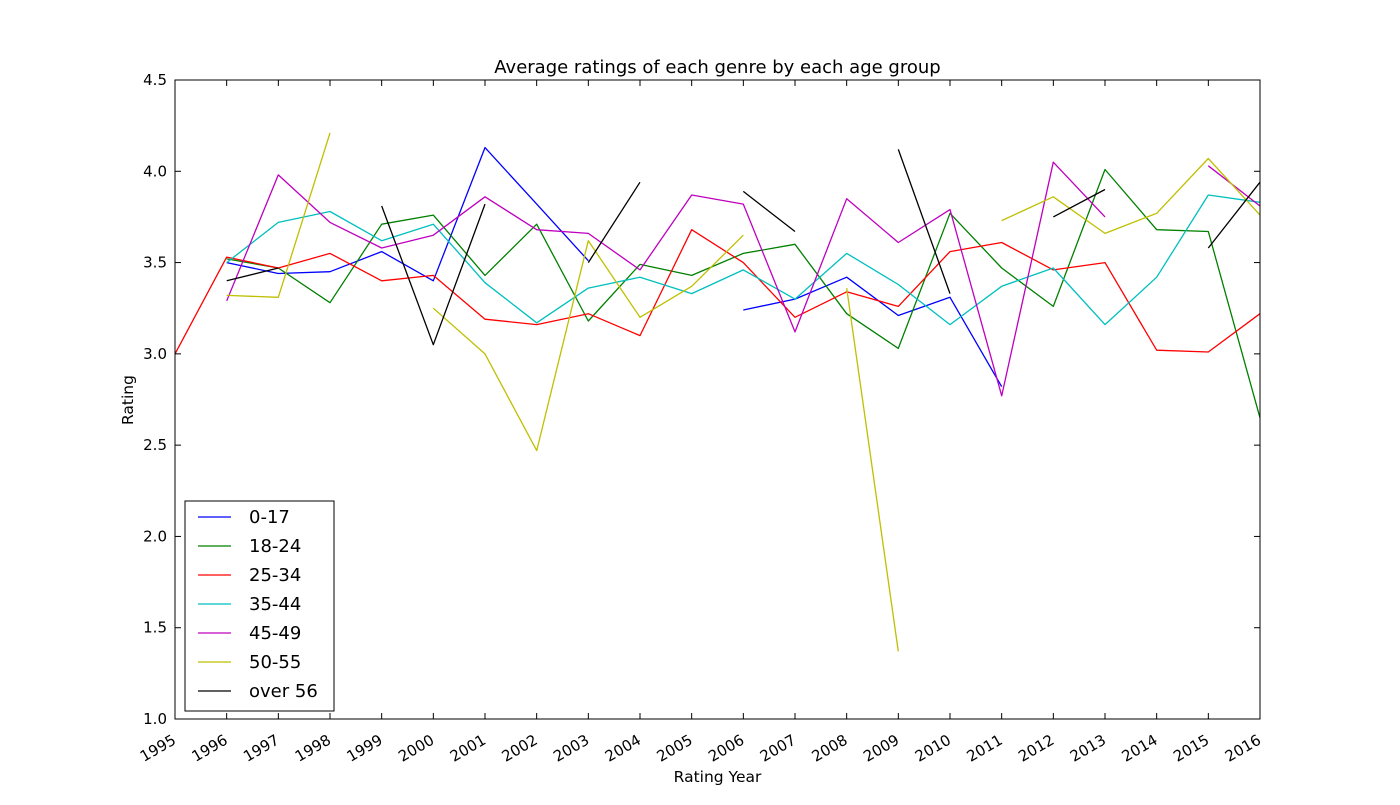  What do you see at coordinates (210, 748) in the screenshot?
I see `x-tick-label: 1996` at bounding box center [210, 748].